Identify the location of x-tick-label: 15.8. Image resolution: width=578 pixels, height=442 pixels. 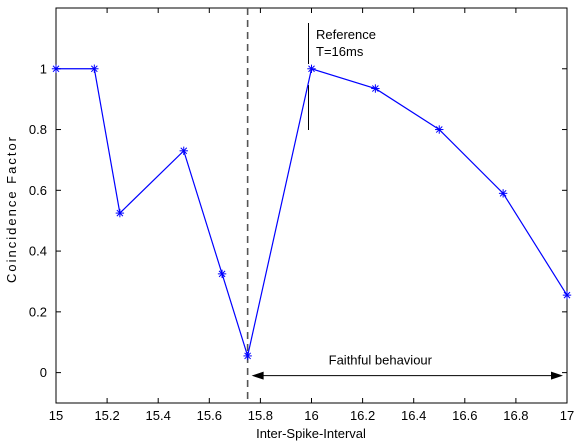
(260, 415).